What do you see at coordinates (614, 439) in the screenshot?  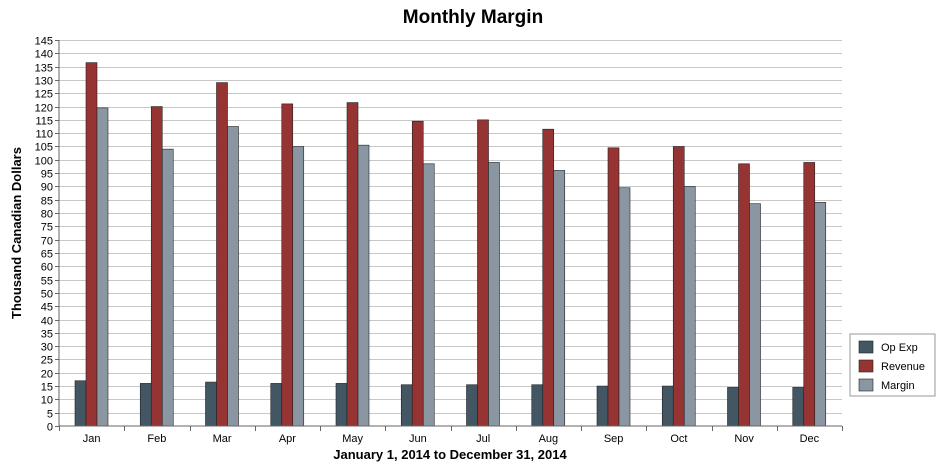 I see `x-tick-label: Sep` at bounding box center [614, 439].